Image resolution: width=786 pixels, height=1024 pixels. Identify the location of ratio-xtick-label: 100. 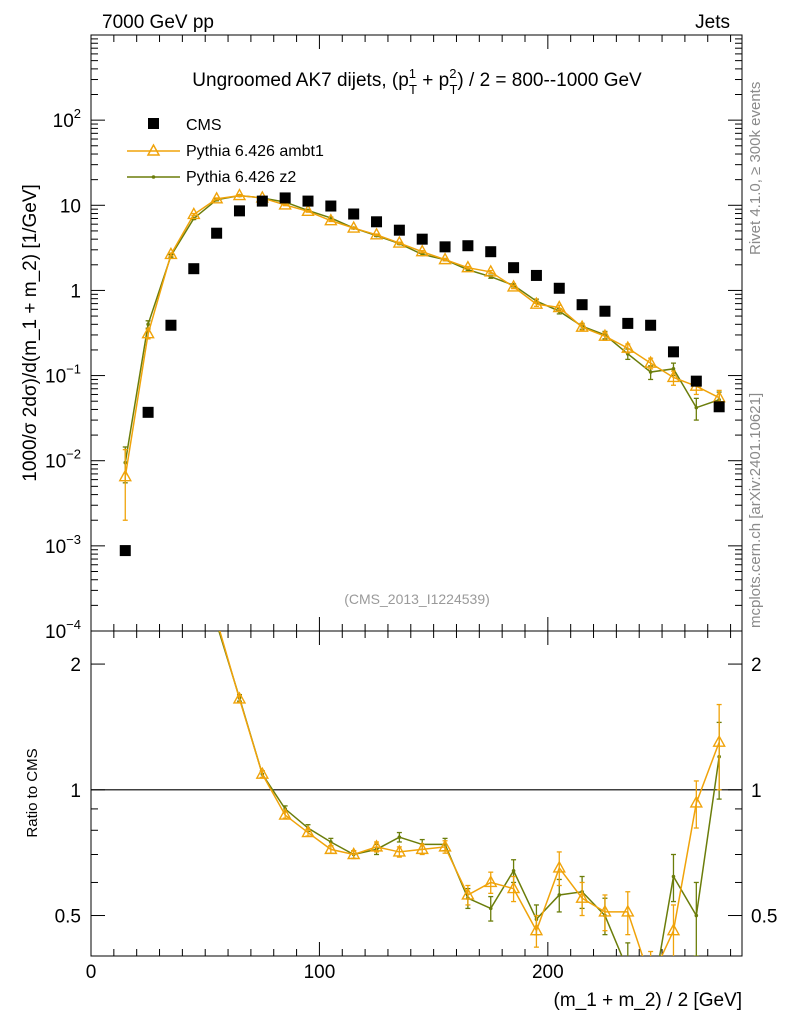
(320, 972).